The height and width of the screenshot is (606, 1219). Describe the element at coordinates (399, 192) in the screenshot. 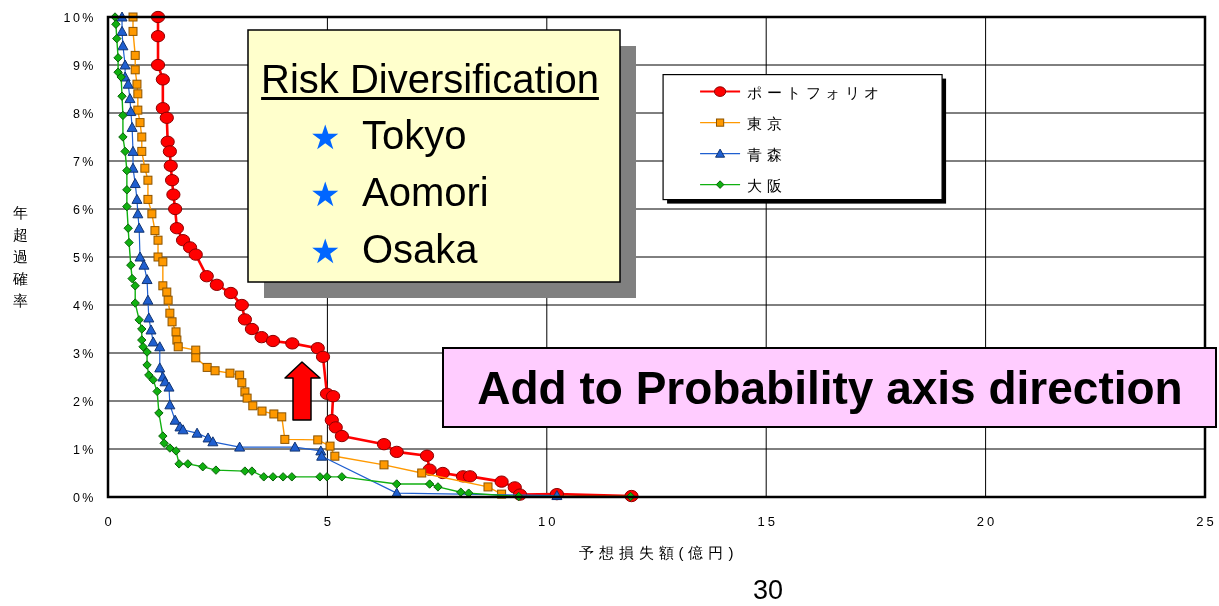

I see `annotation: ★ Aomori` at that location.